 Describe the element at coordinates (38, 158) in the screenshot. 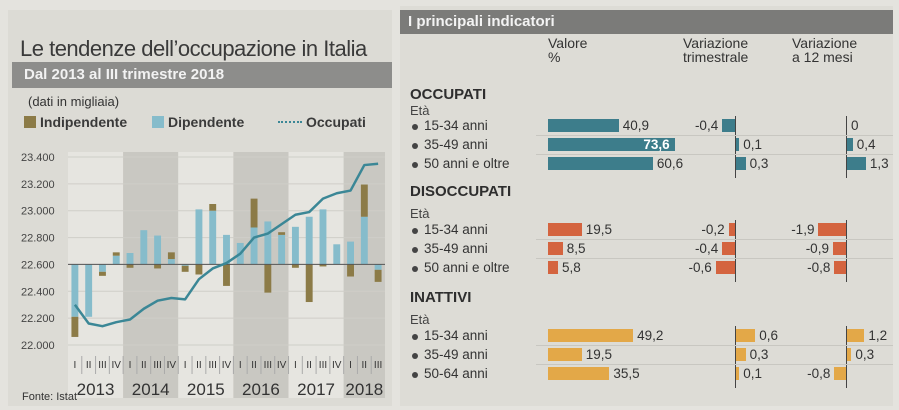

I see `y-tick-label: 23.400` at that location.